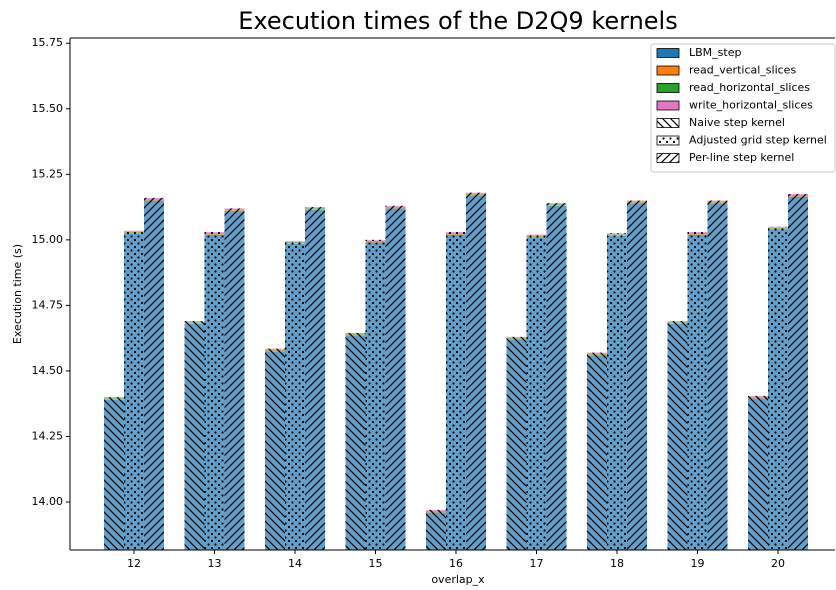 This screenshot has width=836, height=590. Describe the element at coordinates (742, 70) in the screenshot. I see `legend-label: read_vertical_slices` at that location.